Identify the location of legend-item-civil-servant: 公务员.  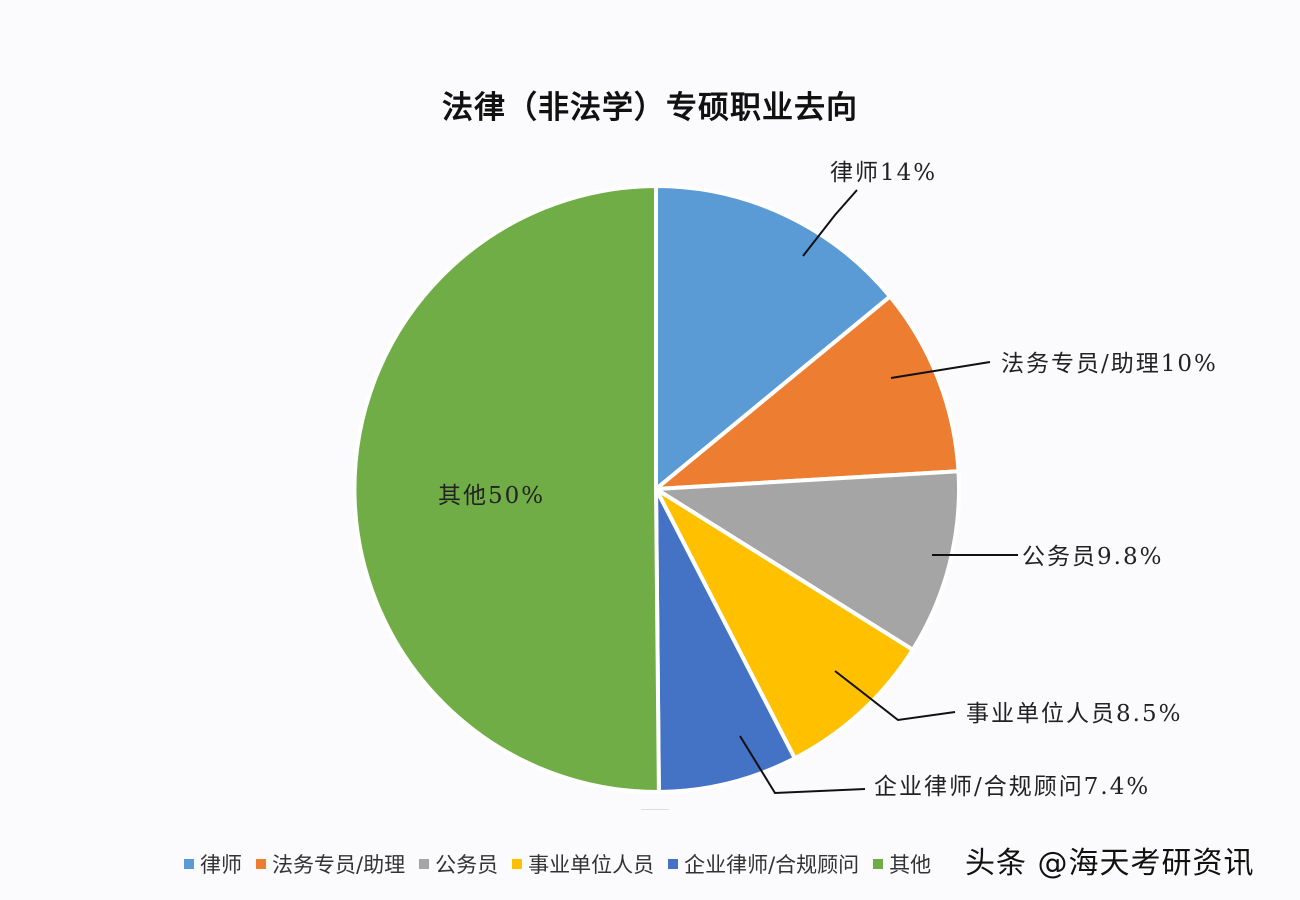
(458, 864).